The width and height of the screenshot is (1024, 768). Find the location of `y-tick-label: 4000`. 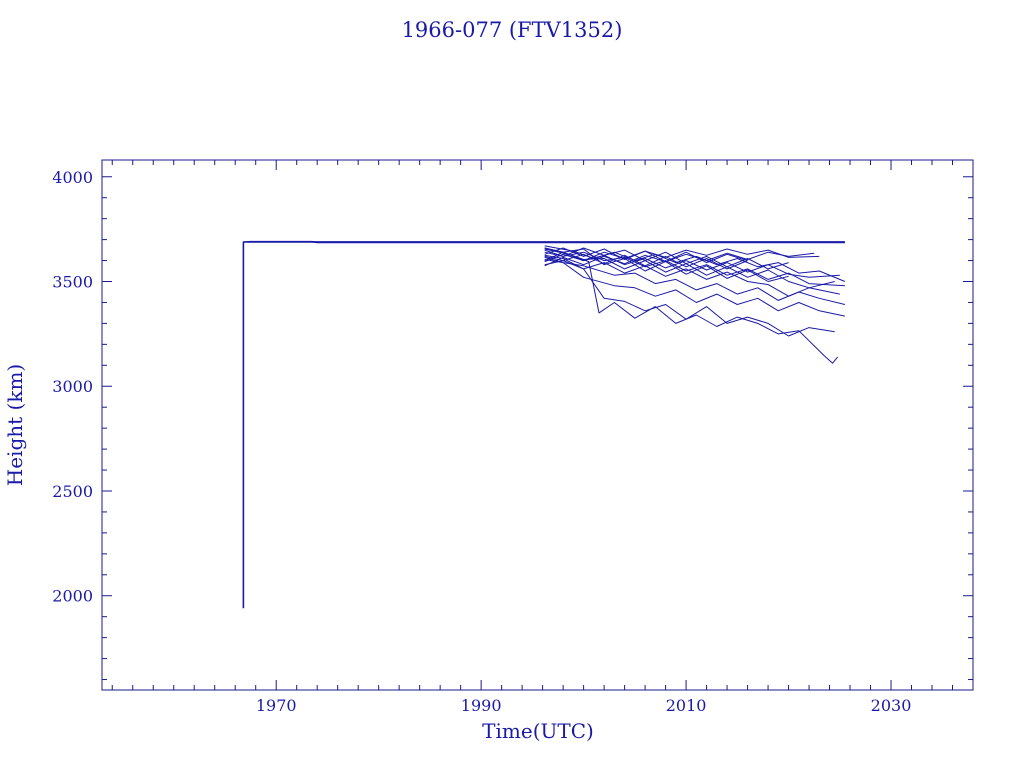

y-tick-label: 4000 is located at coordinates (72, 177).